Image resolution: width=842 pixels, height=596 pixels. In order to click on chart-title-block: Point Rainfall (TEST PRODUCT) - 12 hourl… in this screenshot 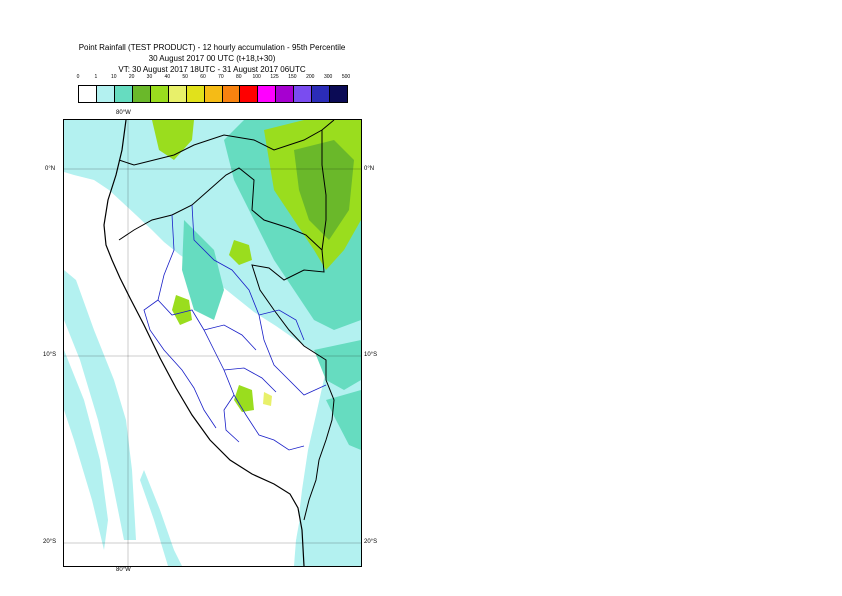, I will do `click(212, 58)`.